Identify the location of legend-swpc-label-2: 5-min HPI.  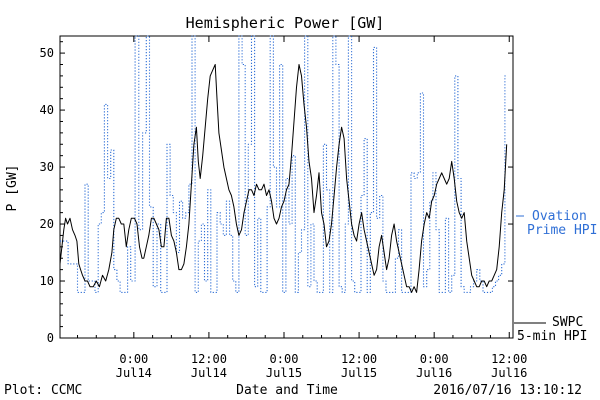
(552, 336).